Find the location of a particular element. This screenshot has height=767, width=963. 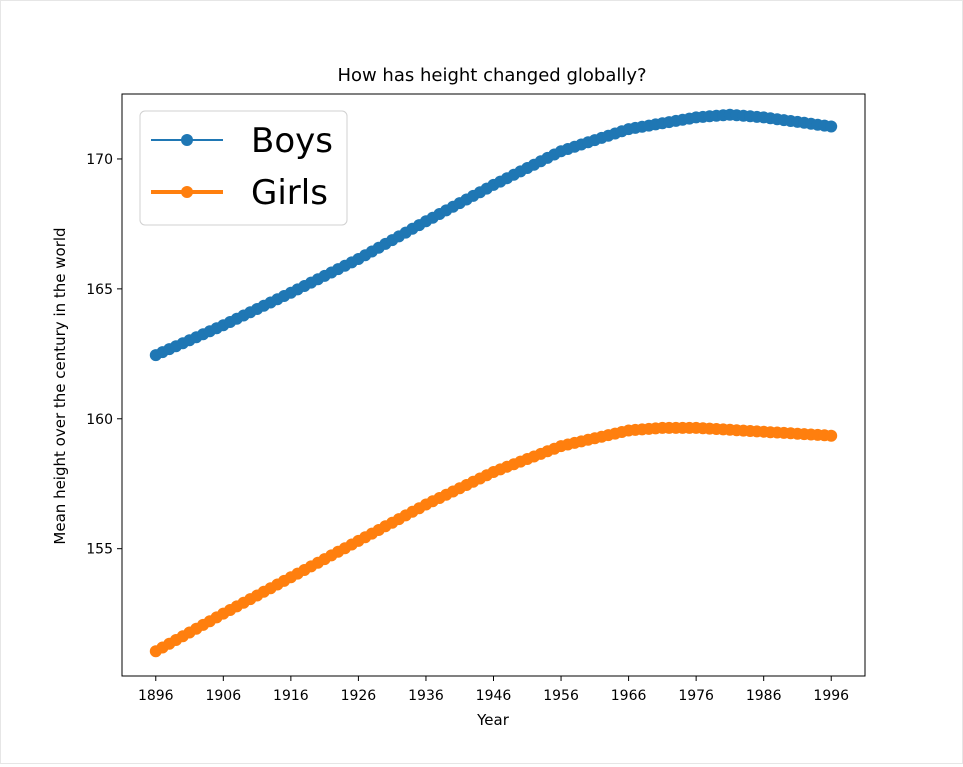

x-tick-label: 1956 is located at coordinates (561, 696).